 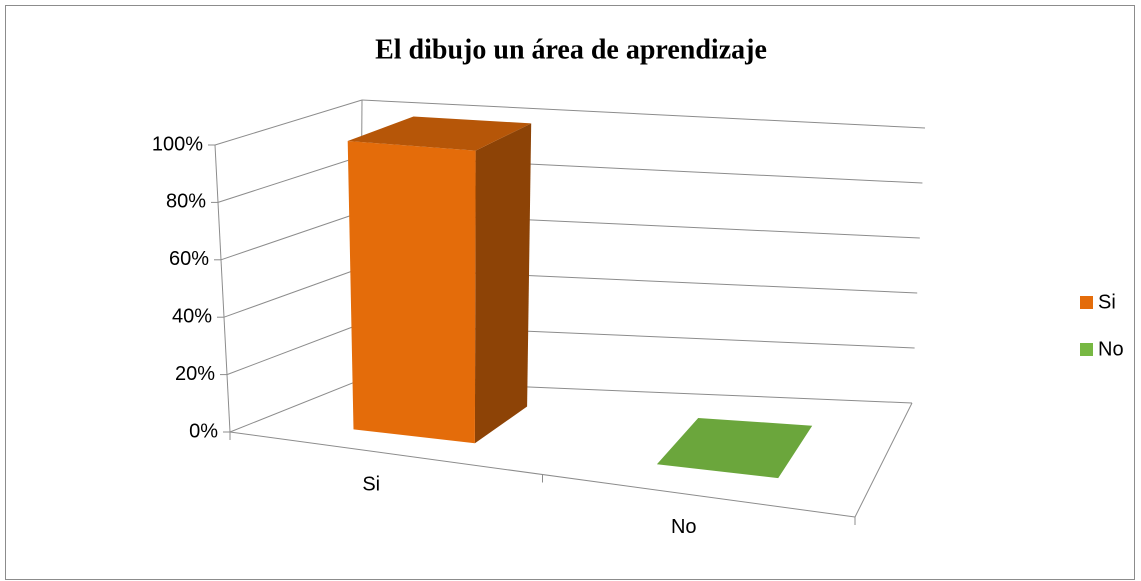 I want to click on bar-side, so click(x=503, y=283).